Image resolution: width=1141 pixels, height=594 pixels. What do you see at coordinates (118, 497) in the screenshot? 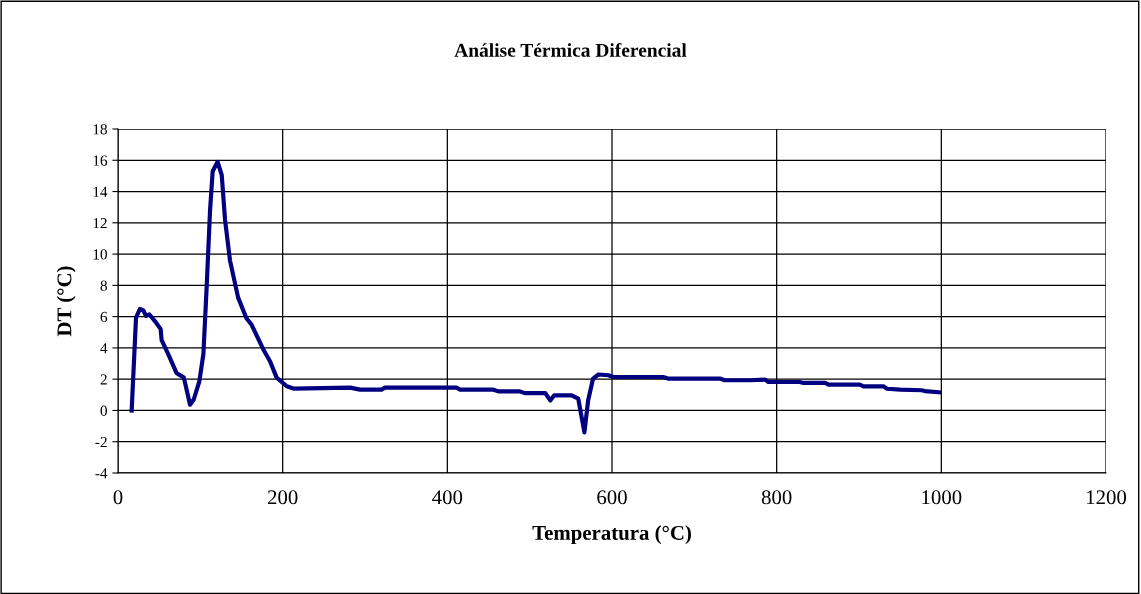
I see `x-tick-label: 0` at bounding box center [118, 497].